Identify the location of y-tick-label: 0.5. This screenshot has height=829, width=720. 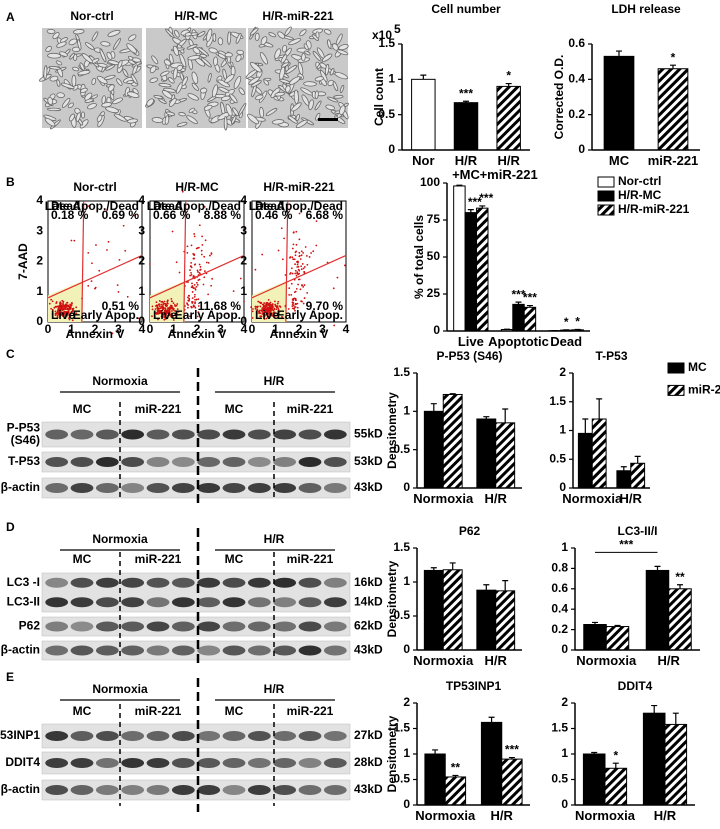
(557, 458).